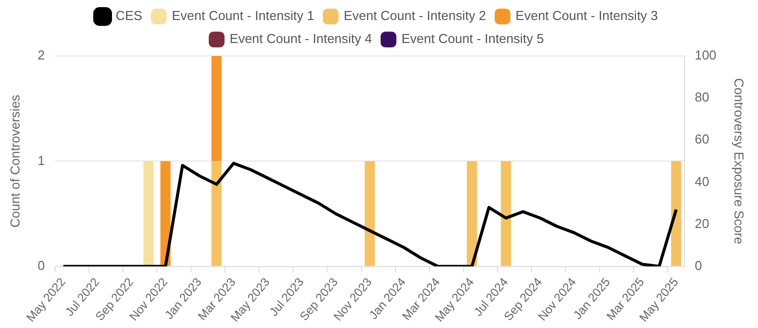  What do you see at coordinates (41, 160) in the screenshot?
I see `y-tick-label: 1` at bounding box center [41, 160].